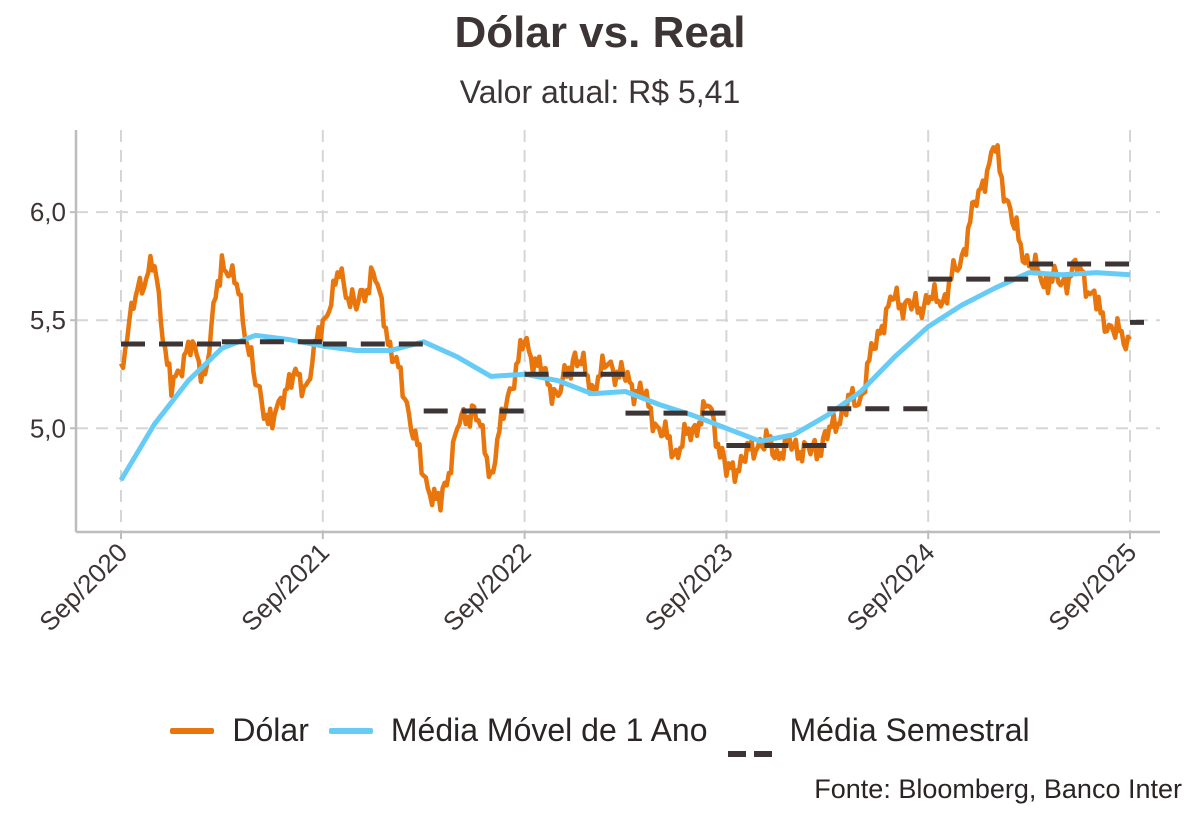  What do you see at coordinates (350, 730) in the screenshot?
I see `legend-swatch-media-movel` at bounding box center [350, 730].